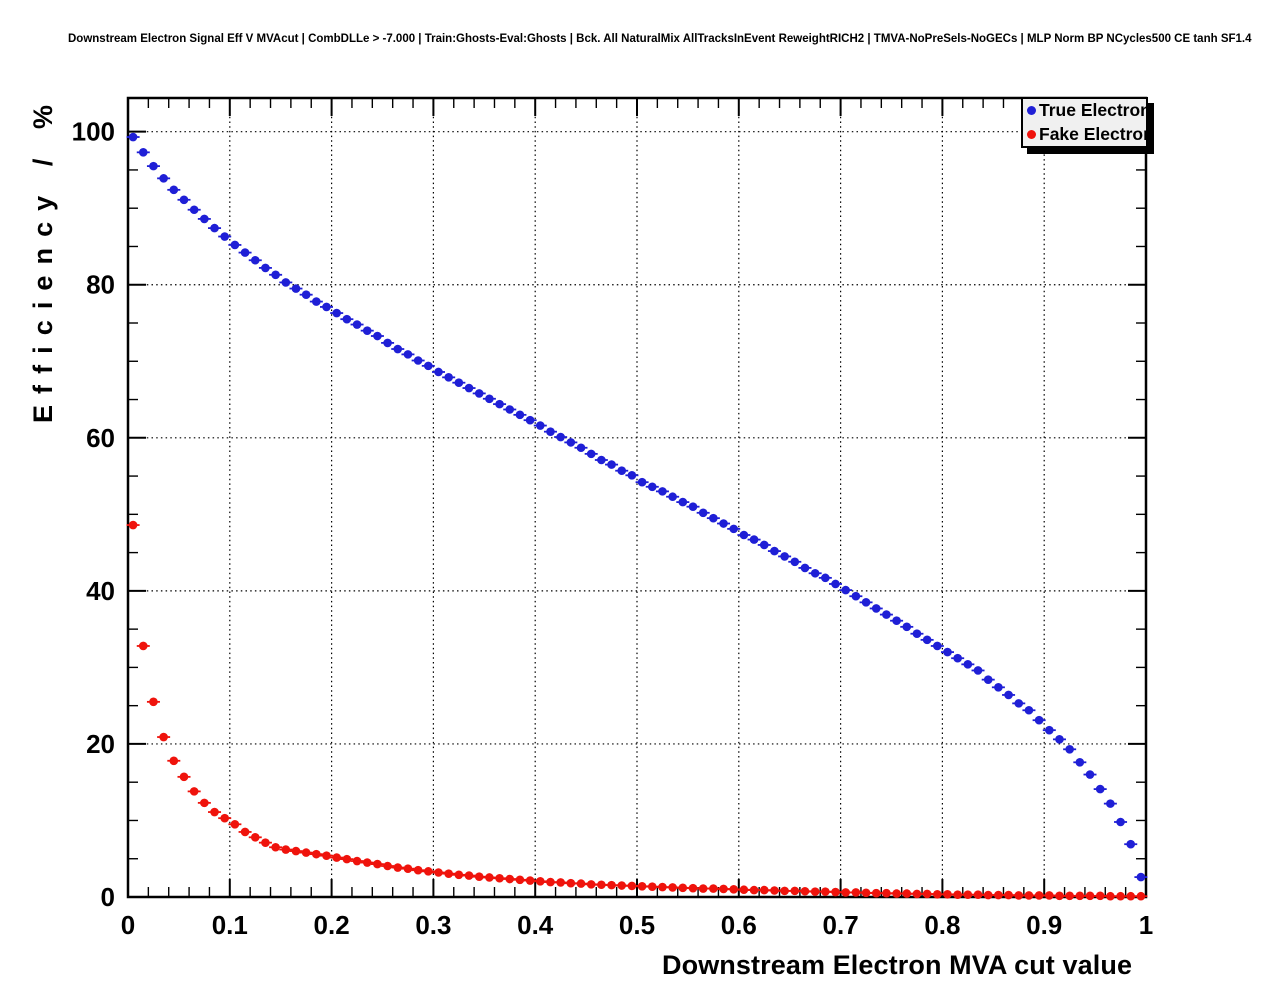  What do you see at coordinates (93, 132) in the screenshot?
I see `svg-text: 100` at bounding box center [93, 132].